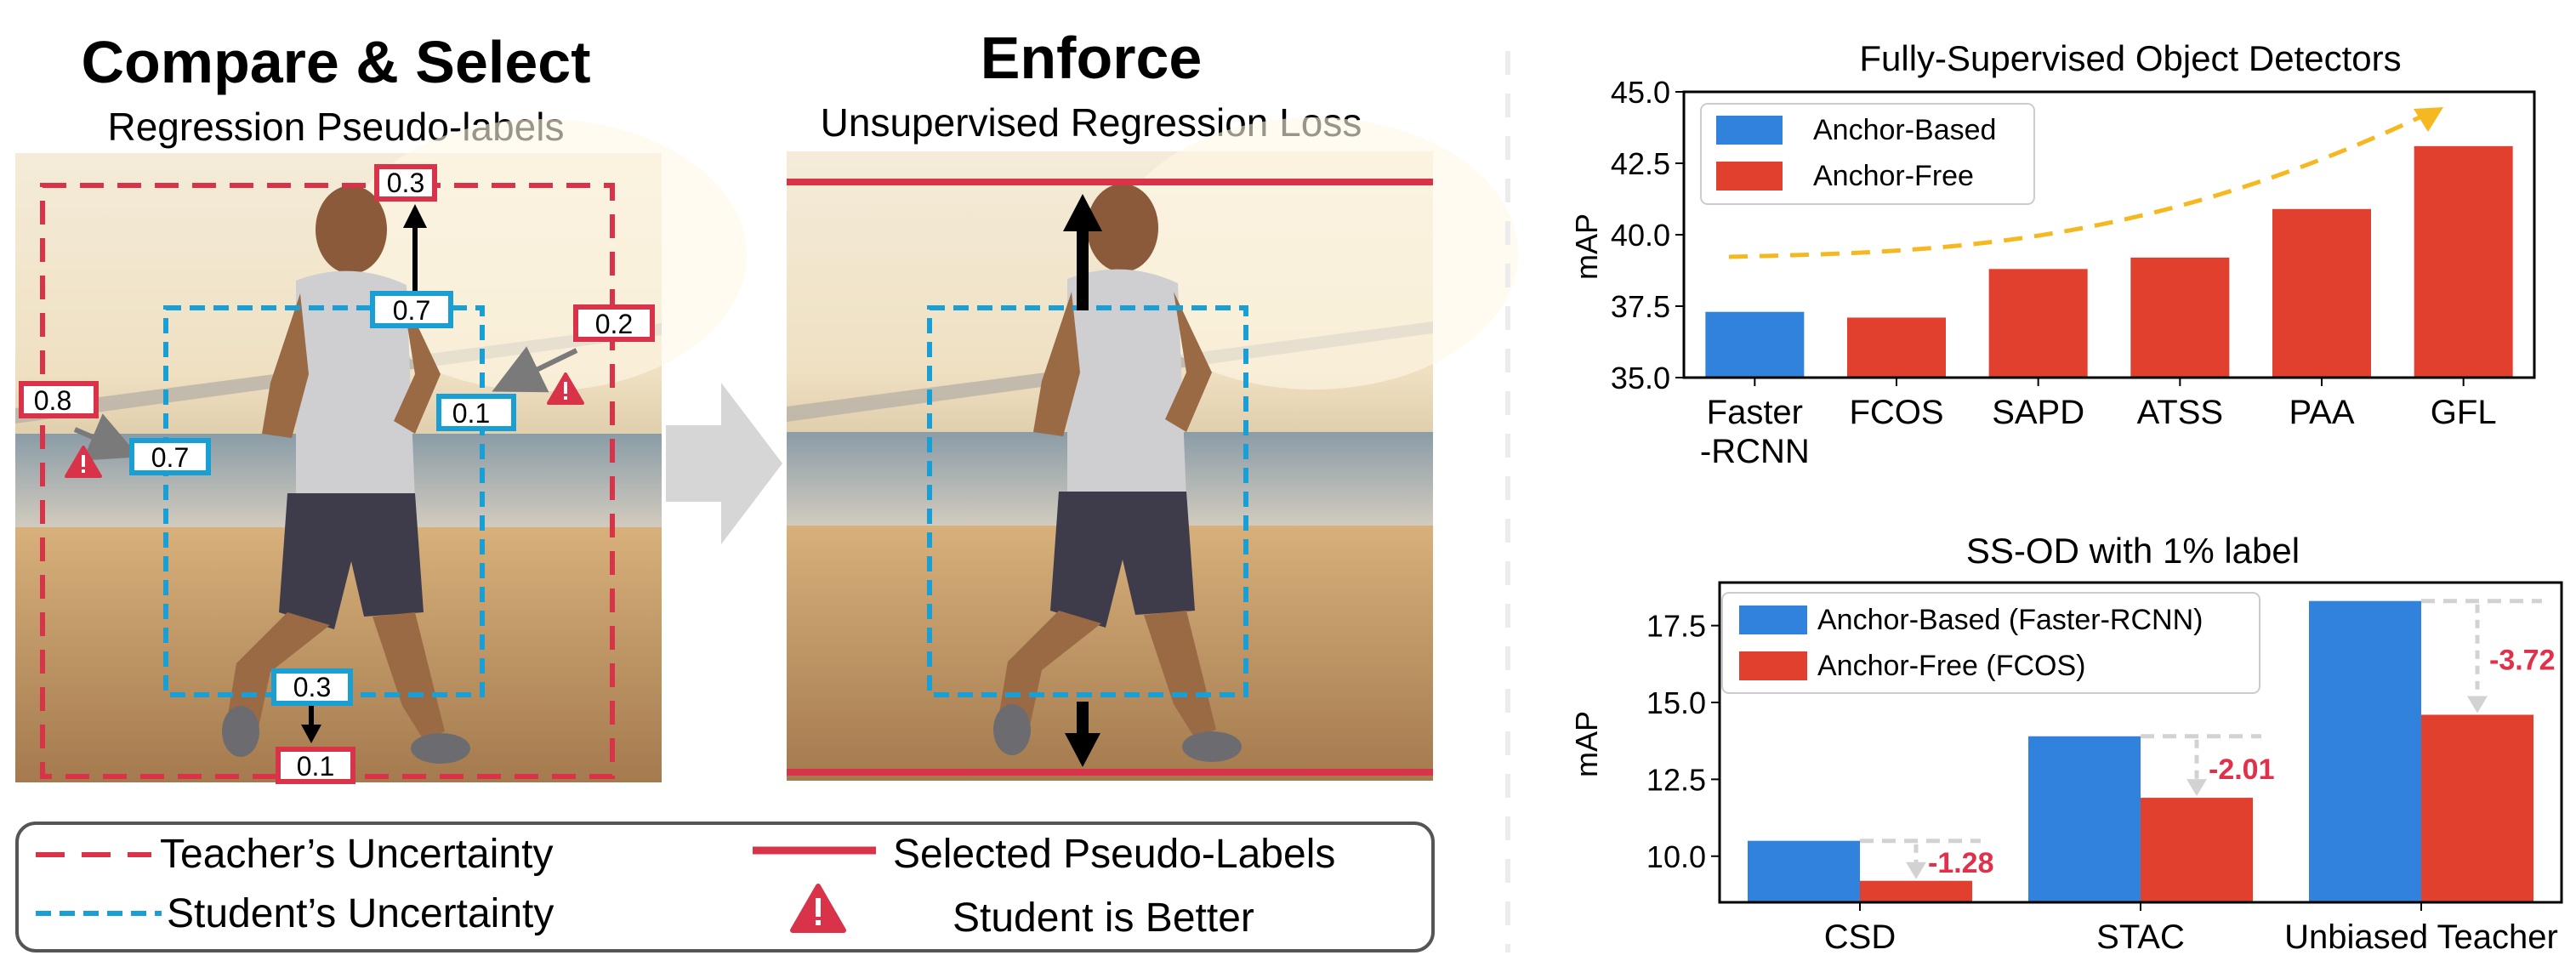  What do you see at coordinates (2038, 323) in the screenshot?
I see `bar-sapd` at bounding box center [2038, 323].